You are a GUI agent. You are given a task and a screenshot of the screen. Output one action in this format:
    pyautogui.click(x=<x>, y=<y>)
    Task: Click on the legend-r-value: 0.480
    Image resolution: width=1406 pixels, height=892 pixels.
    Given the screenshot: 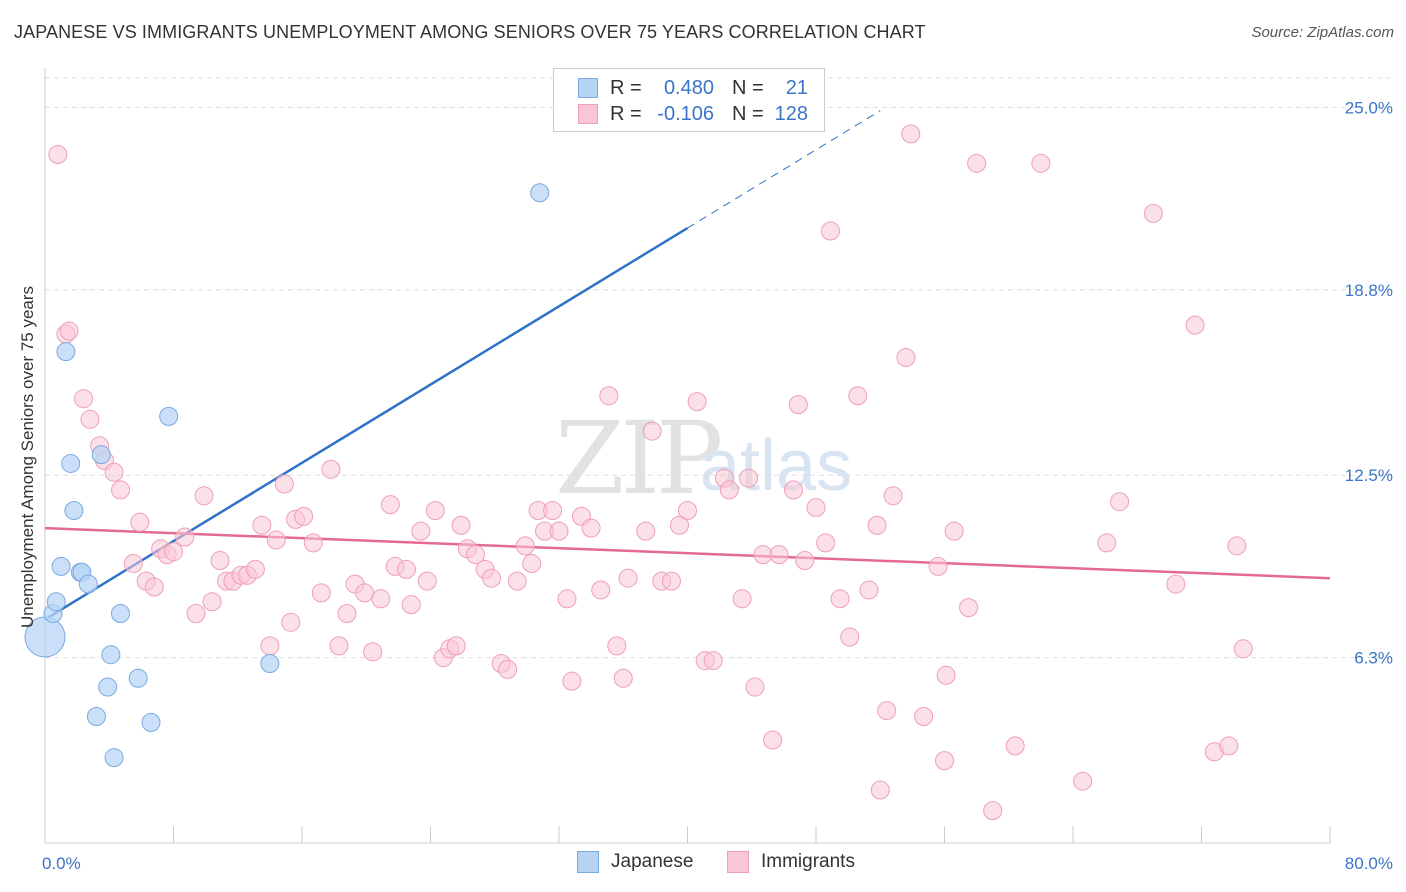 What is the action you would take?
    pyautogui.click(x=688, y=87)
    